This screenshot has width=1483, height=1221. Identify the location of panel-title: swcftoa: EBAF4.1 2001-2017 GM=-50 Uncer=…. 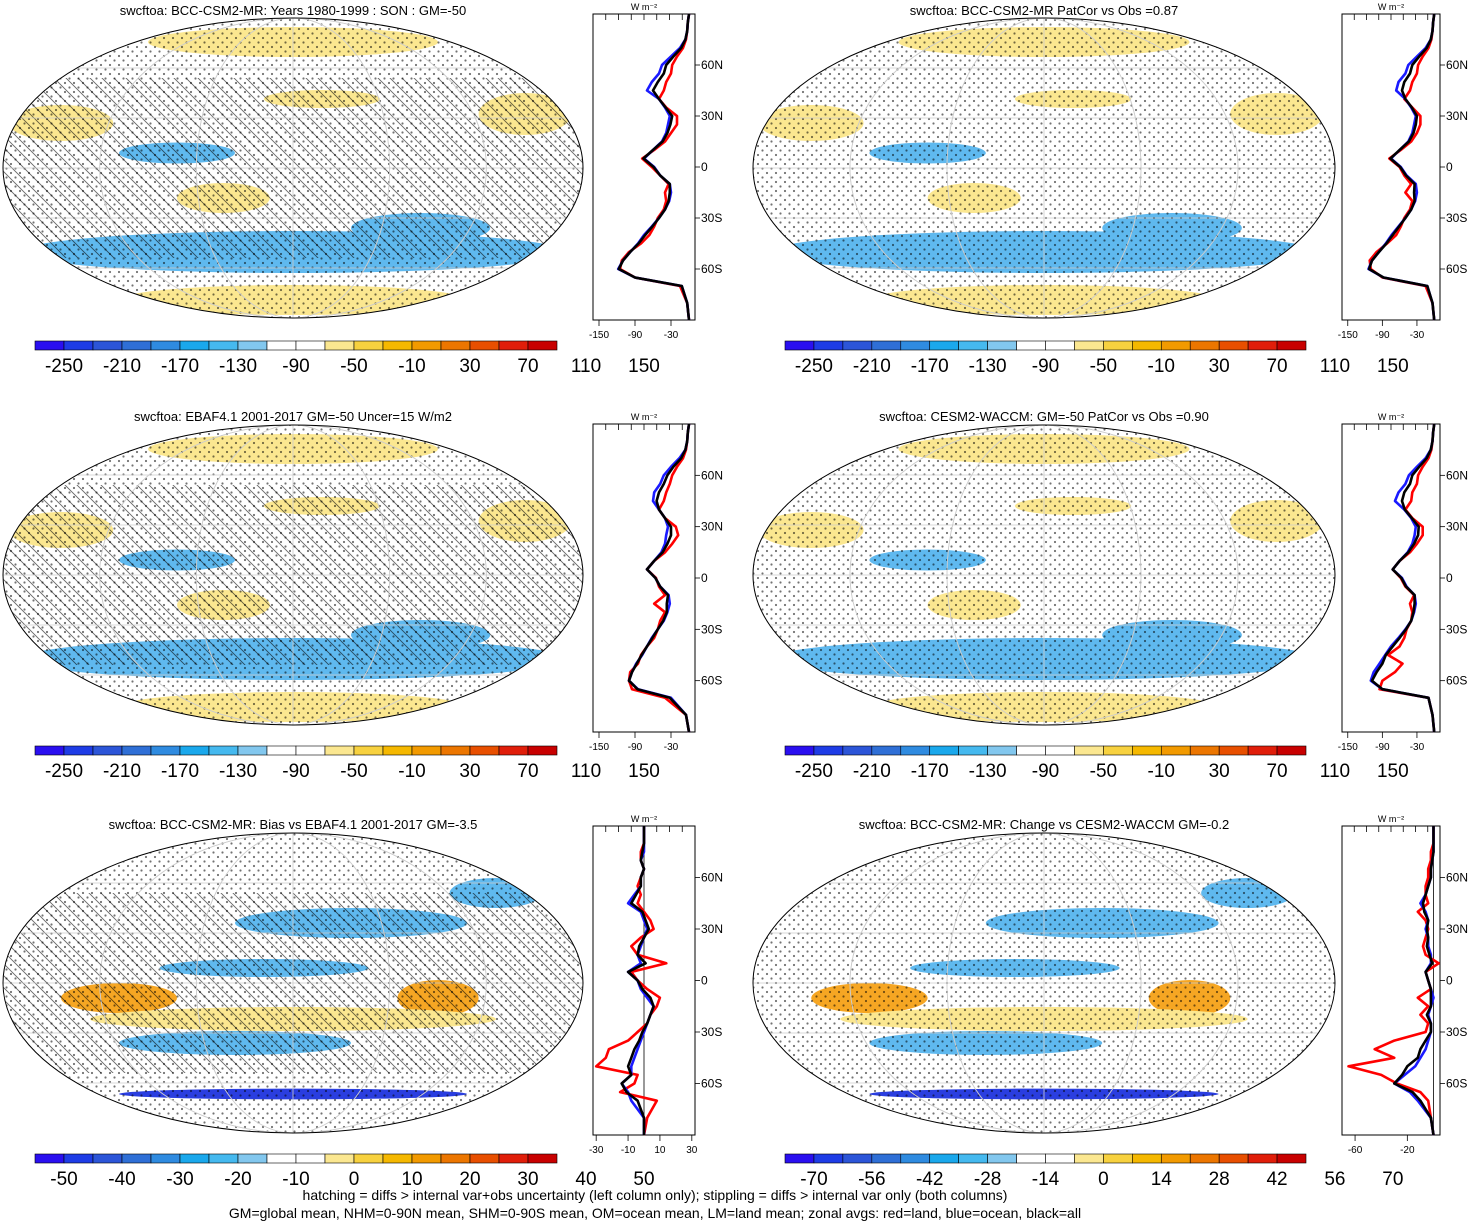
(293, 416).